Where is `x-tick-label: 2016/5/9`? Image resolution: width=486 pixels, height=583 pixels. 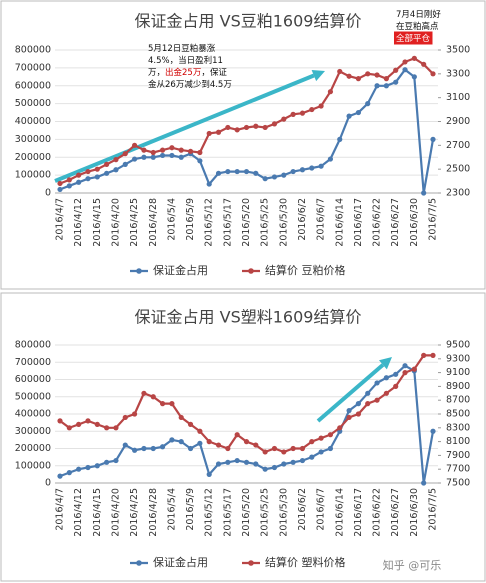
x-tick-label: 2016/5/9 is located at coordinates (190, 509).